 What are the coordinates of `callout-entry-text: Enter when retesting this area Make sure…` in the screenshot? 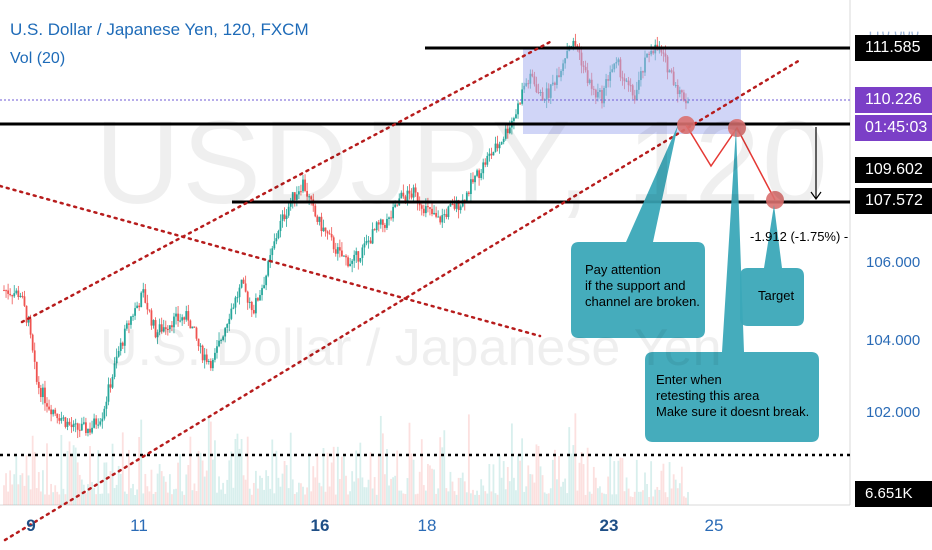 It's located at (732, 396).